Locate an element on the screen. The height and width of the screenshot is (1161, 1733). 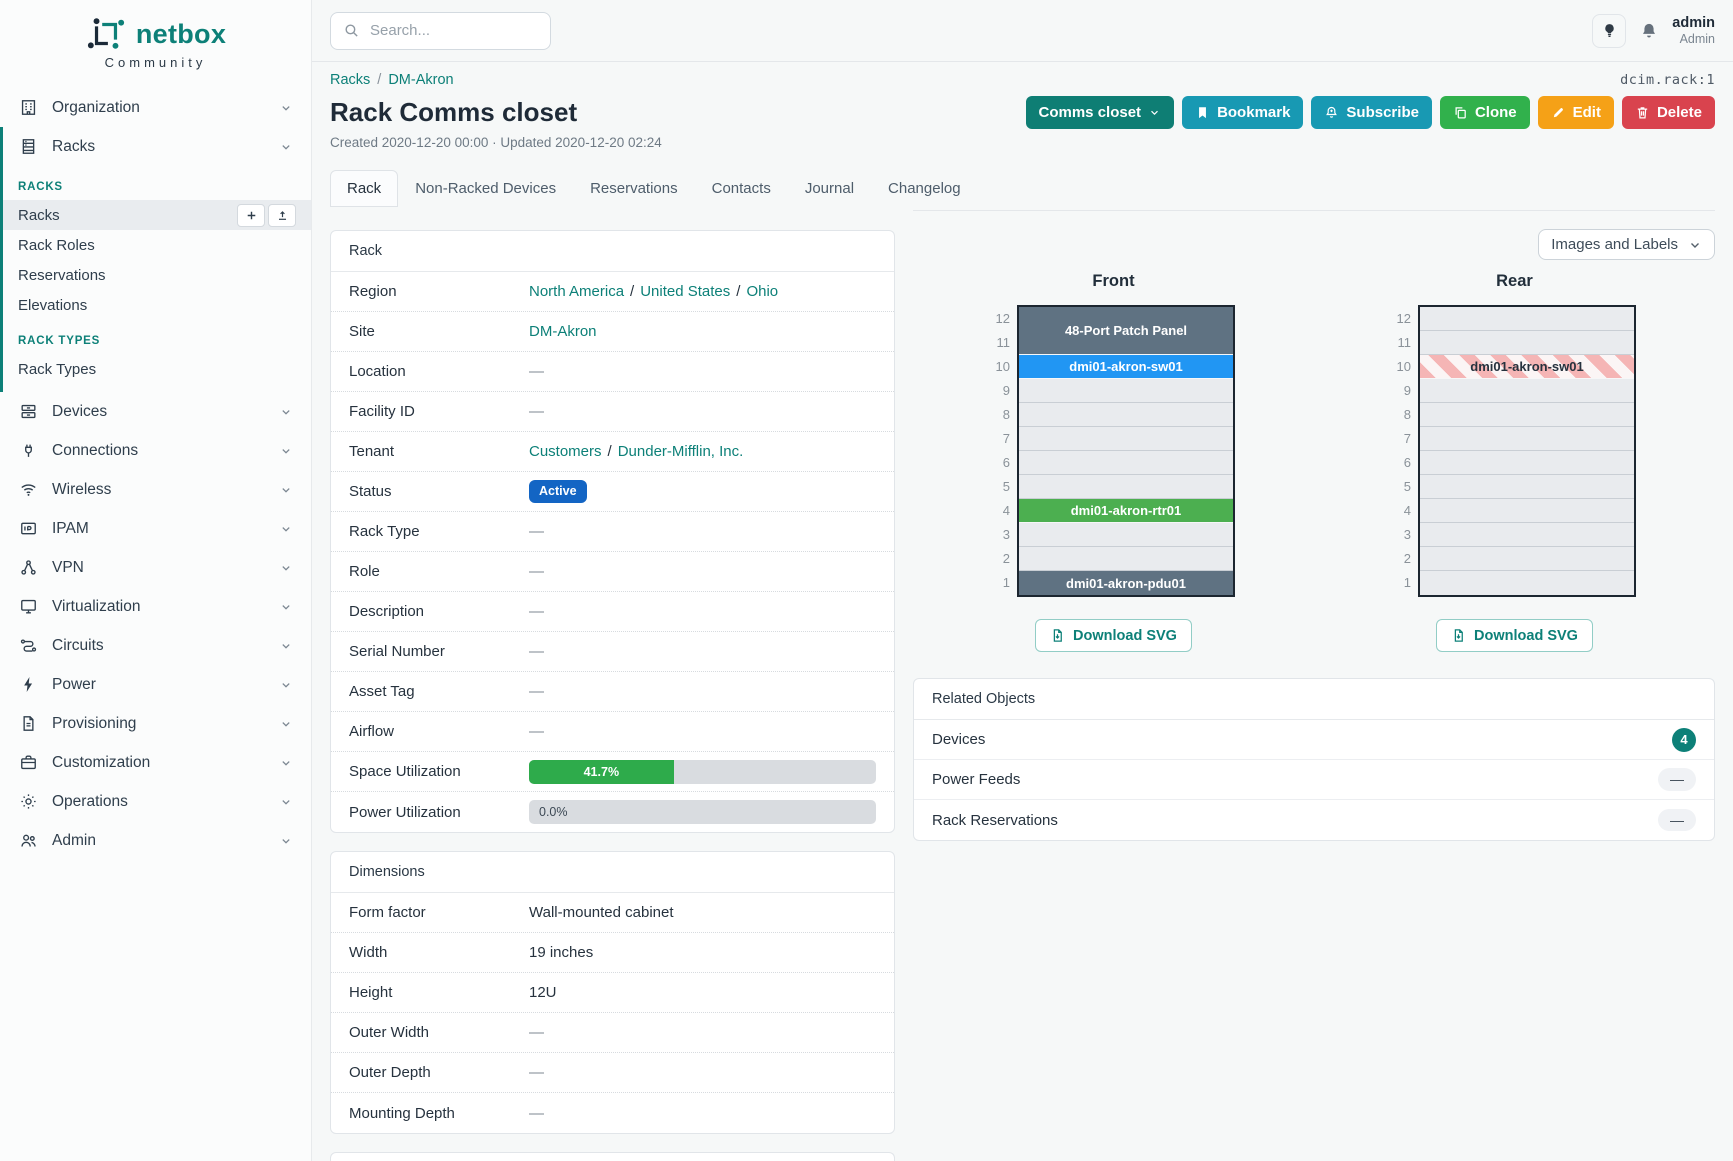
notifications-bell-icon is located at coordinates (1649, 31).